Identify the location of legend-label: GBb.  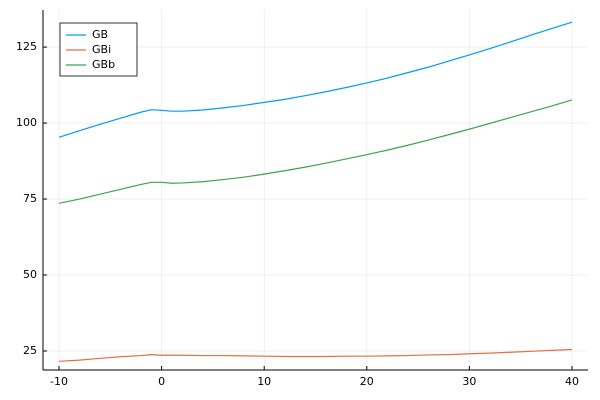
(103, 64).